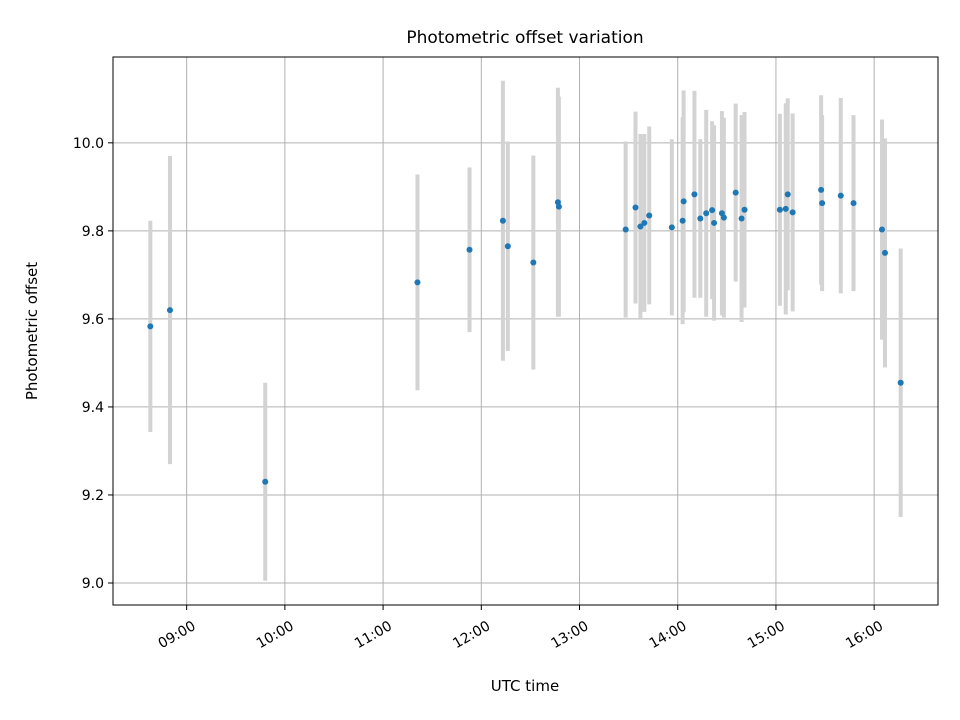 The width and height of the screenshot is (960, 720). What do you see at coordinates (93, 496) in the screenshot?
I see `y-tick-label: 9.2` at bounding box center [93, 496].